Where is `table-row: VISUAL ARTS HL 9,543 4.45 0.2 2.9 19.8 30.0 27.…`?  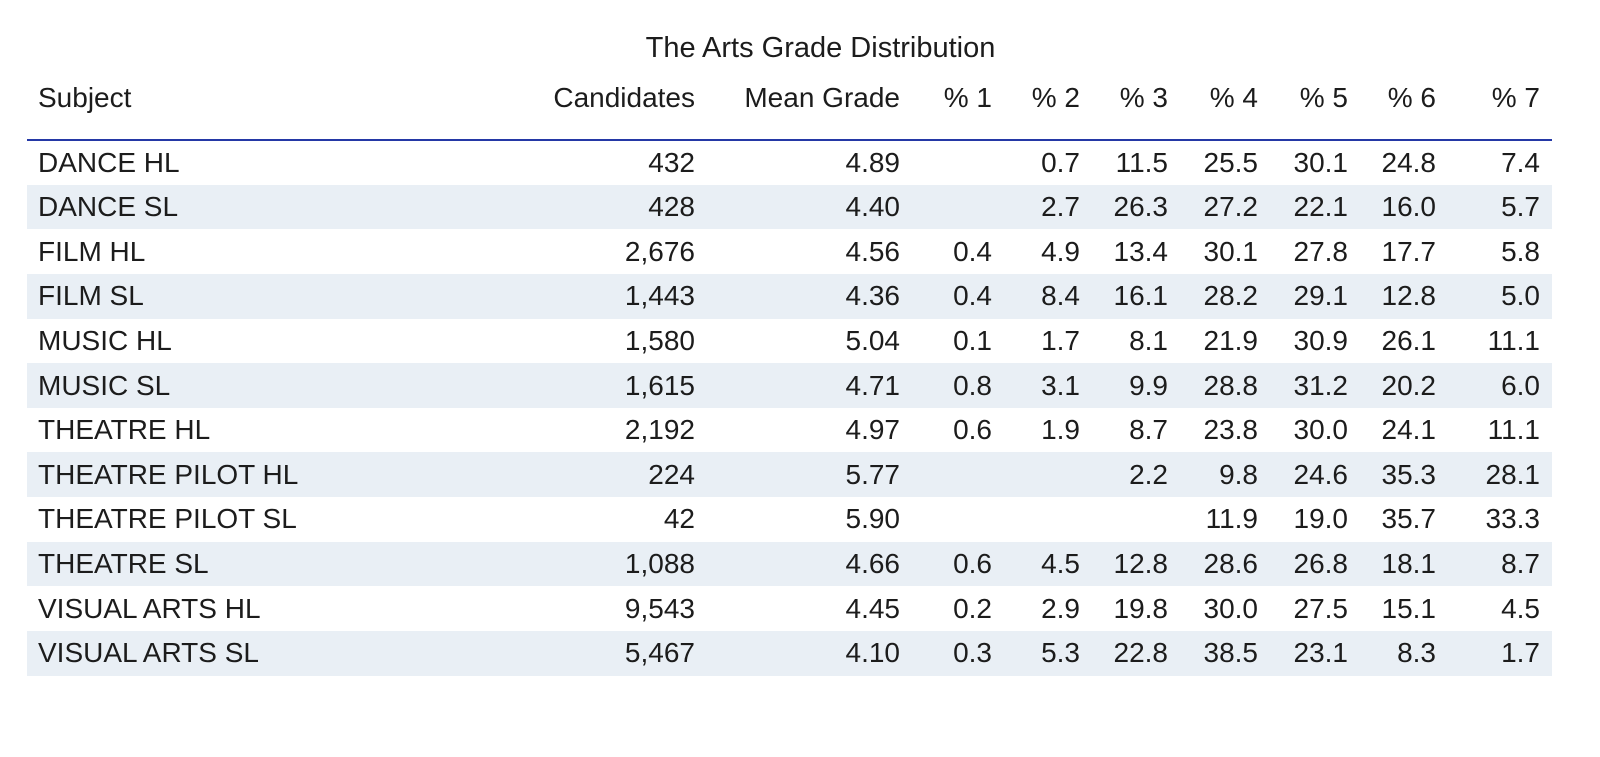 table-row: VISUAL ARTS HL 9,543 4.45 0.2 2.9 19.8 30.0 27.… is located at coordinates (789, 608).